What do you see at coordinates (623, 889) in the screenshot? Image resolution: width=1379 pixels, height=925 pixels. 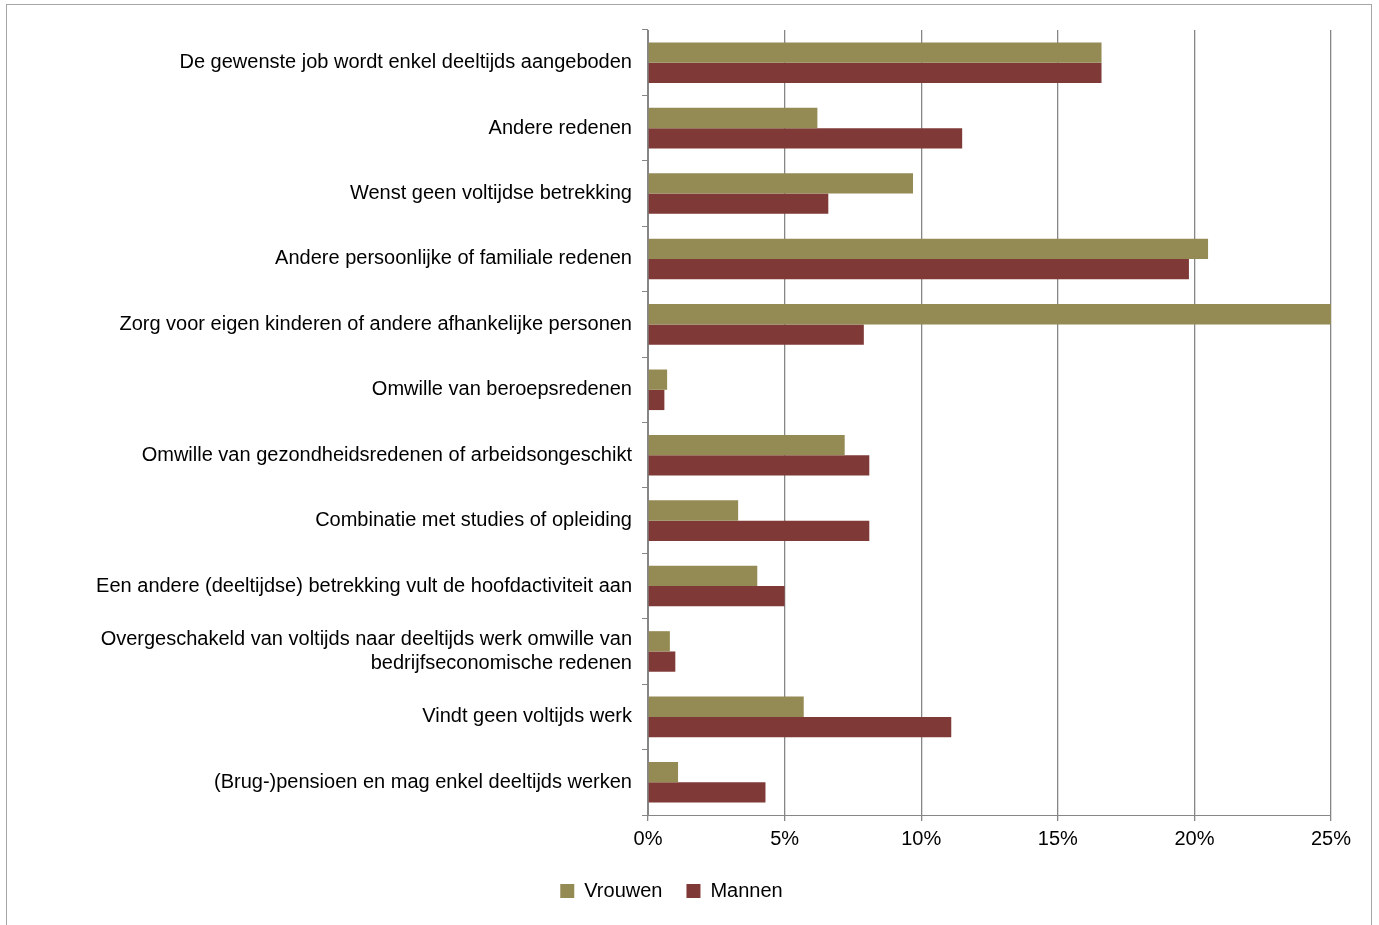 I see `legend-label: Vrouwen` at bounding box center [623, 889].